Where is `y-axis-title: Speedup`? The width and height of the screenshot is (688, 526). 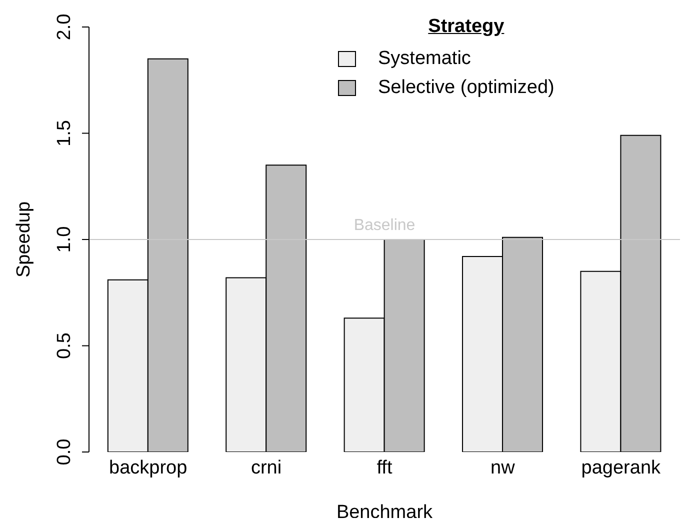 y-axis-title: Speedup is located at coordinates (24, 239).